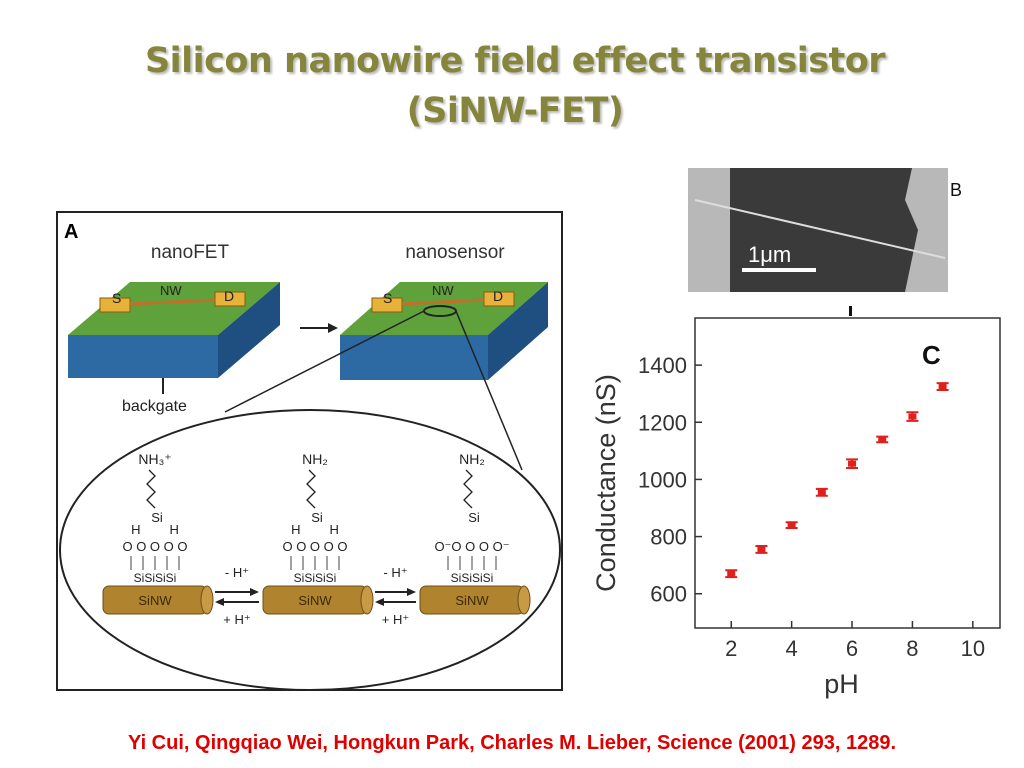 This screenshot has width=1024, height=768. Describe the element at coordinates (956, 190) in the screenshot. I see `panel-label: B` at that location.